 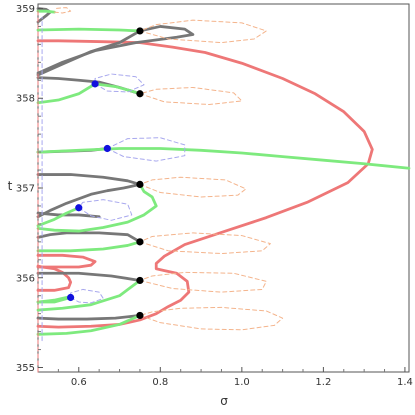 I want to click on x-tick-label: 0.6, so click(x=79, y=382).